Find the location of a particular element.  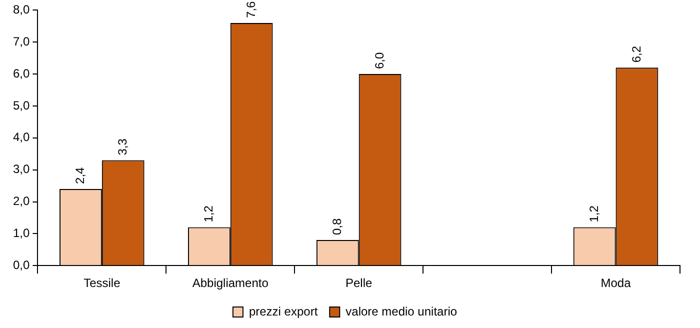

data-label: 7,6 is located at coordinates (251, 9).